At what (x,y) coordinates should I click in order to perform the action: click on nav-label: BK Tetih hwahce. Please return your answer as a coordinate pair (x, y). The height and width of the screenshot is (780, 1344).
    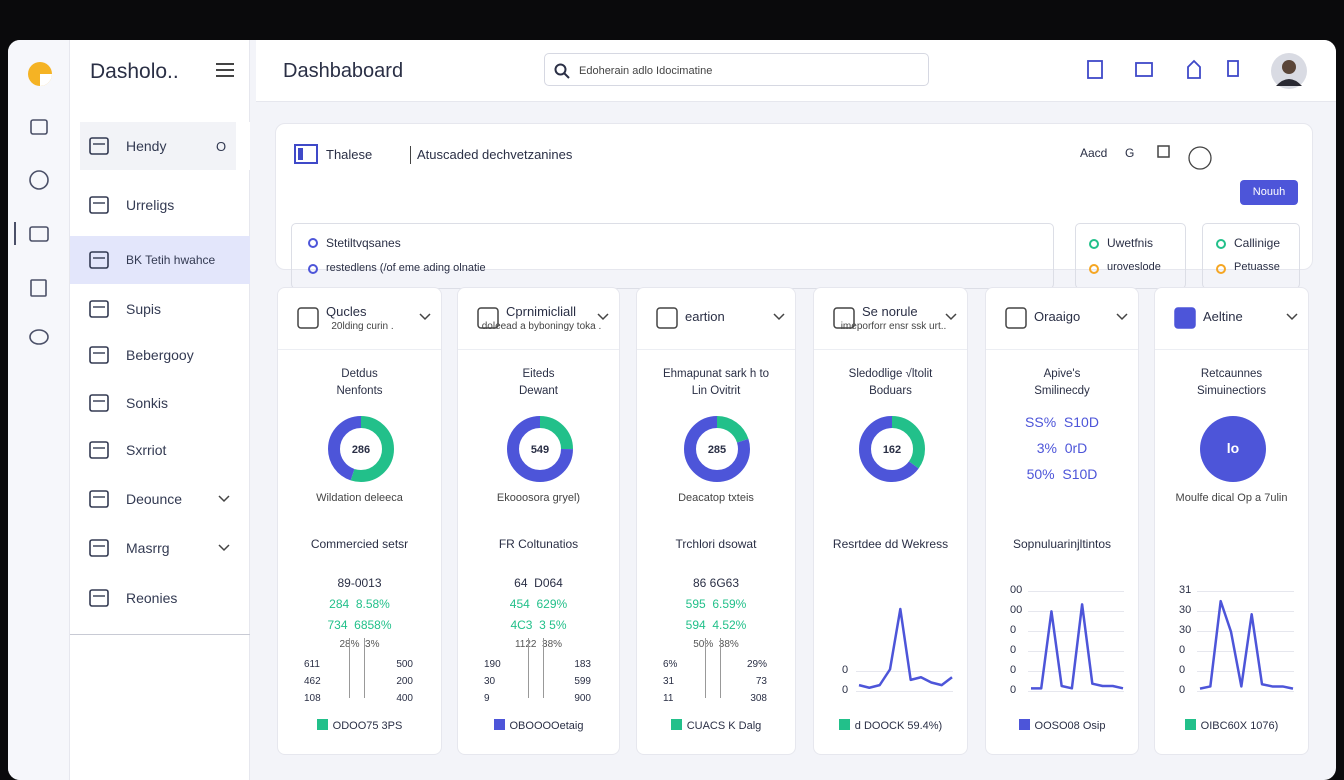
    Looking at the image, I should click on (171, 260).